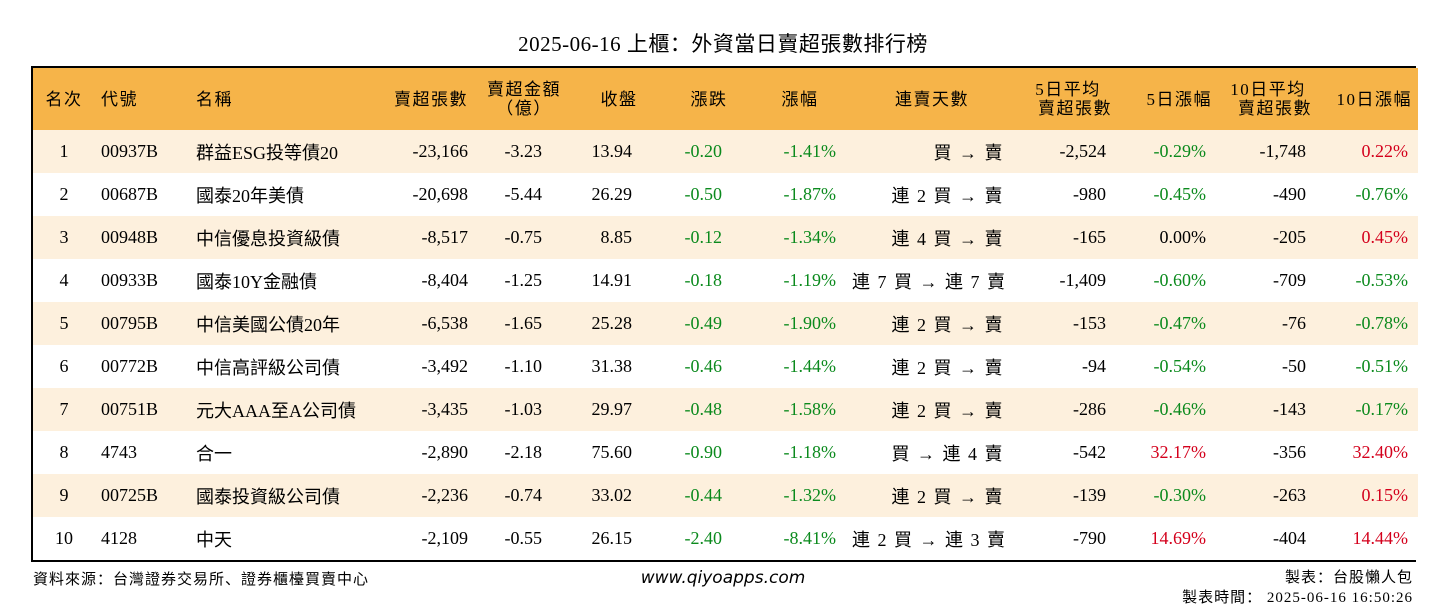  What do you see at coordinates (1180, 151) in the screenshot?
I see `cell-pct5: -0.29%` at bounding box center [1180, 151].